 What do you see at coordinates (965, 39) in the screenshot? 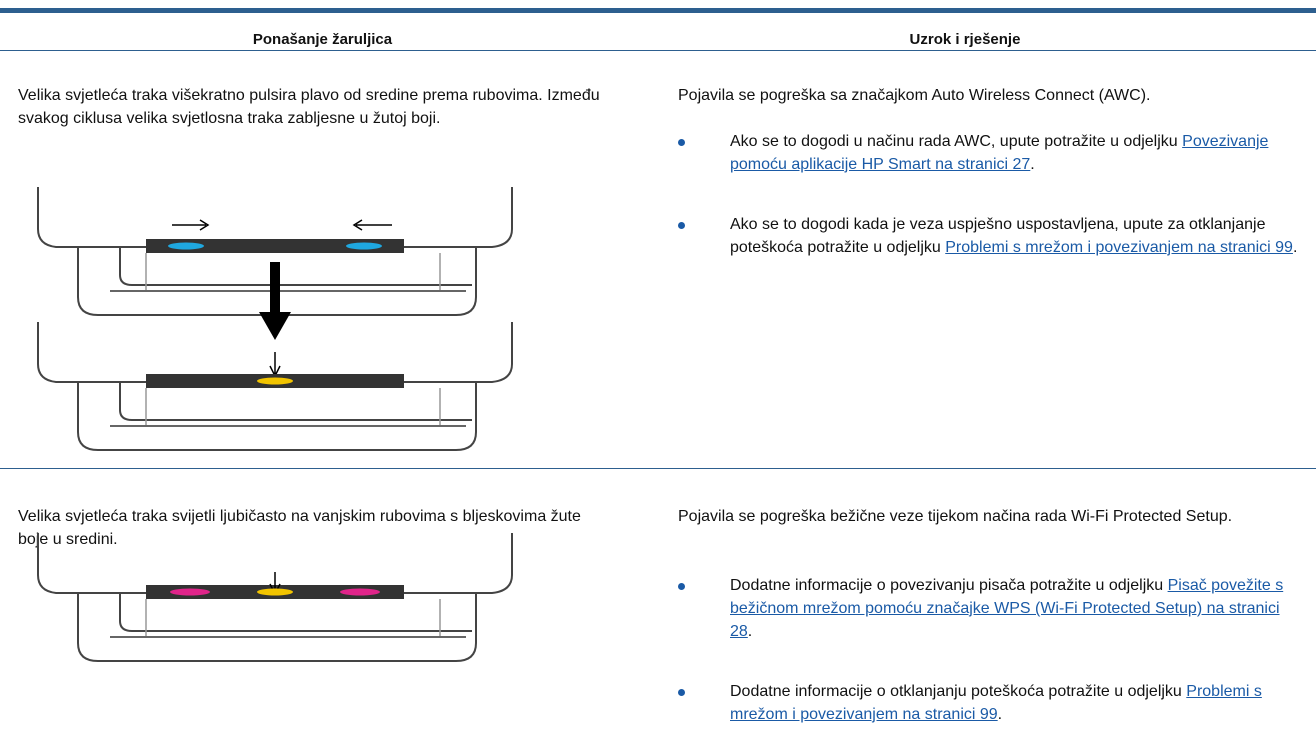
I see `header-cell: Uzrok i rješenje` at bounding box center [965, 39].